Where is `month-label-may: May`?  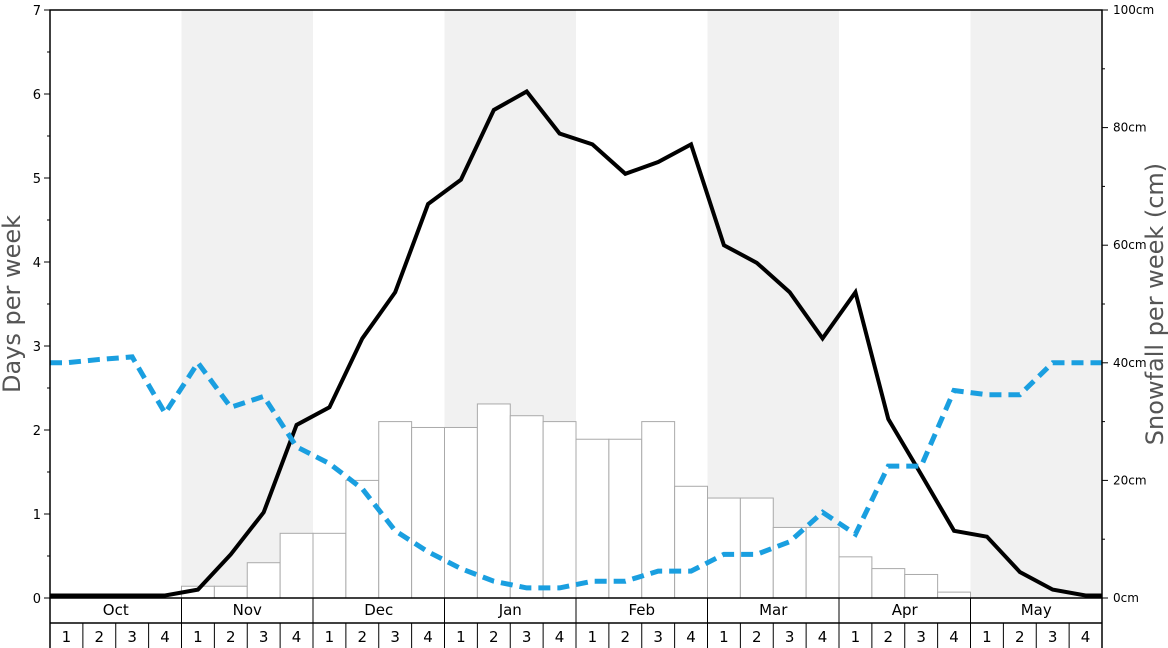
month-label-may: May is located at coordinates (1036, 610).